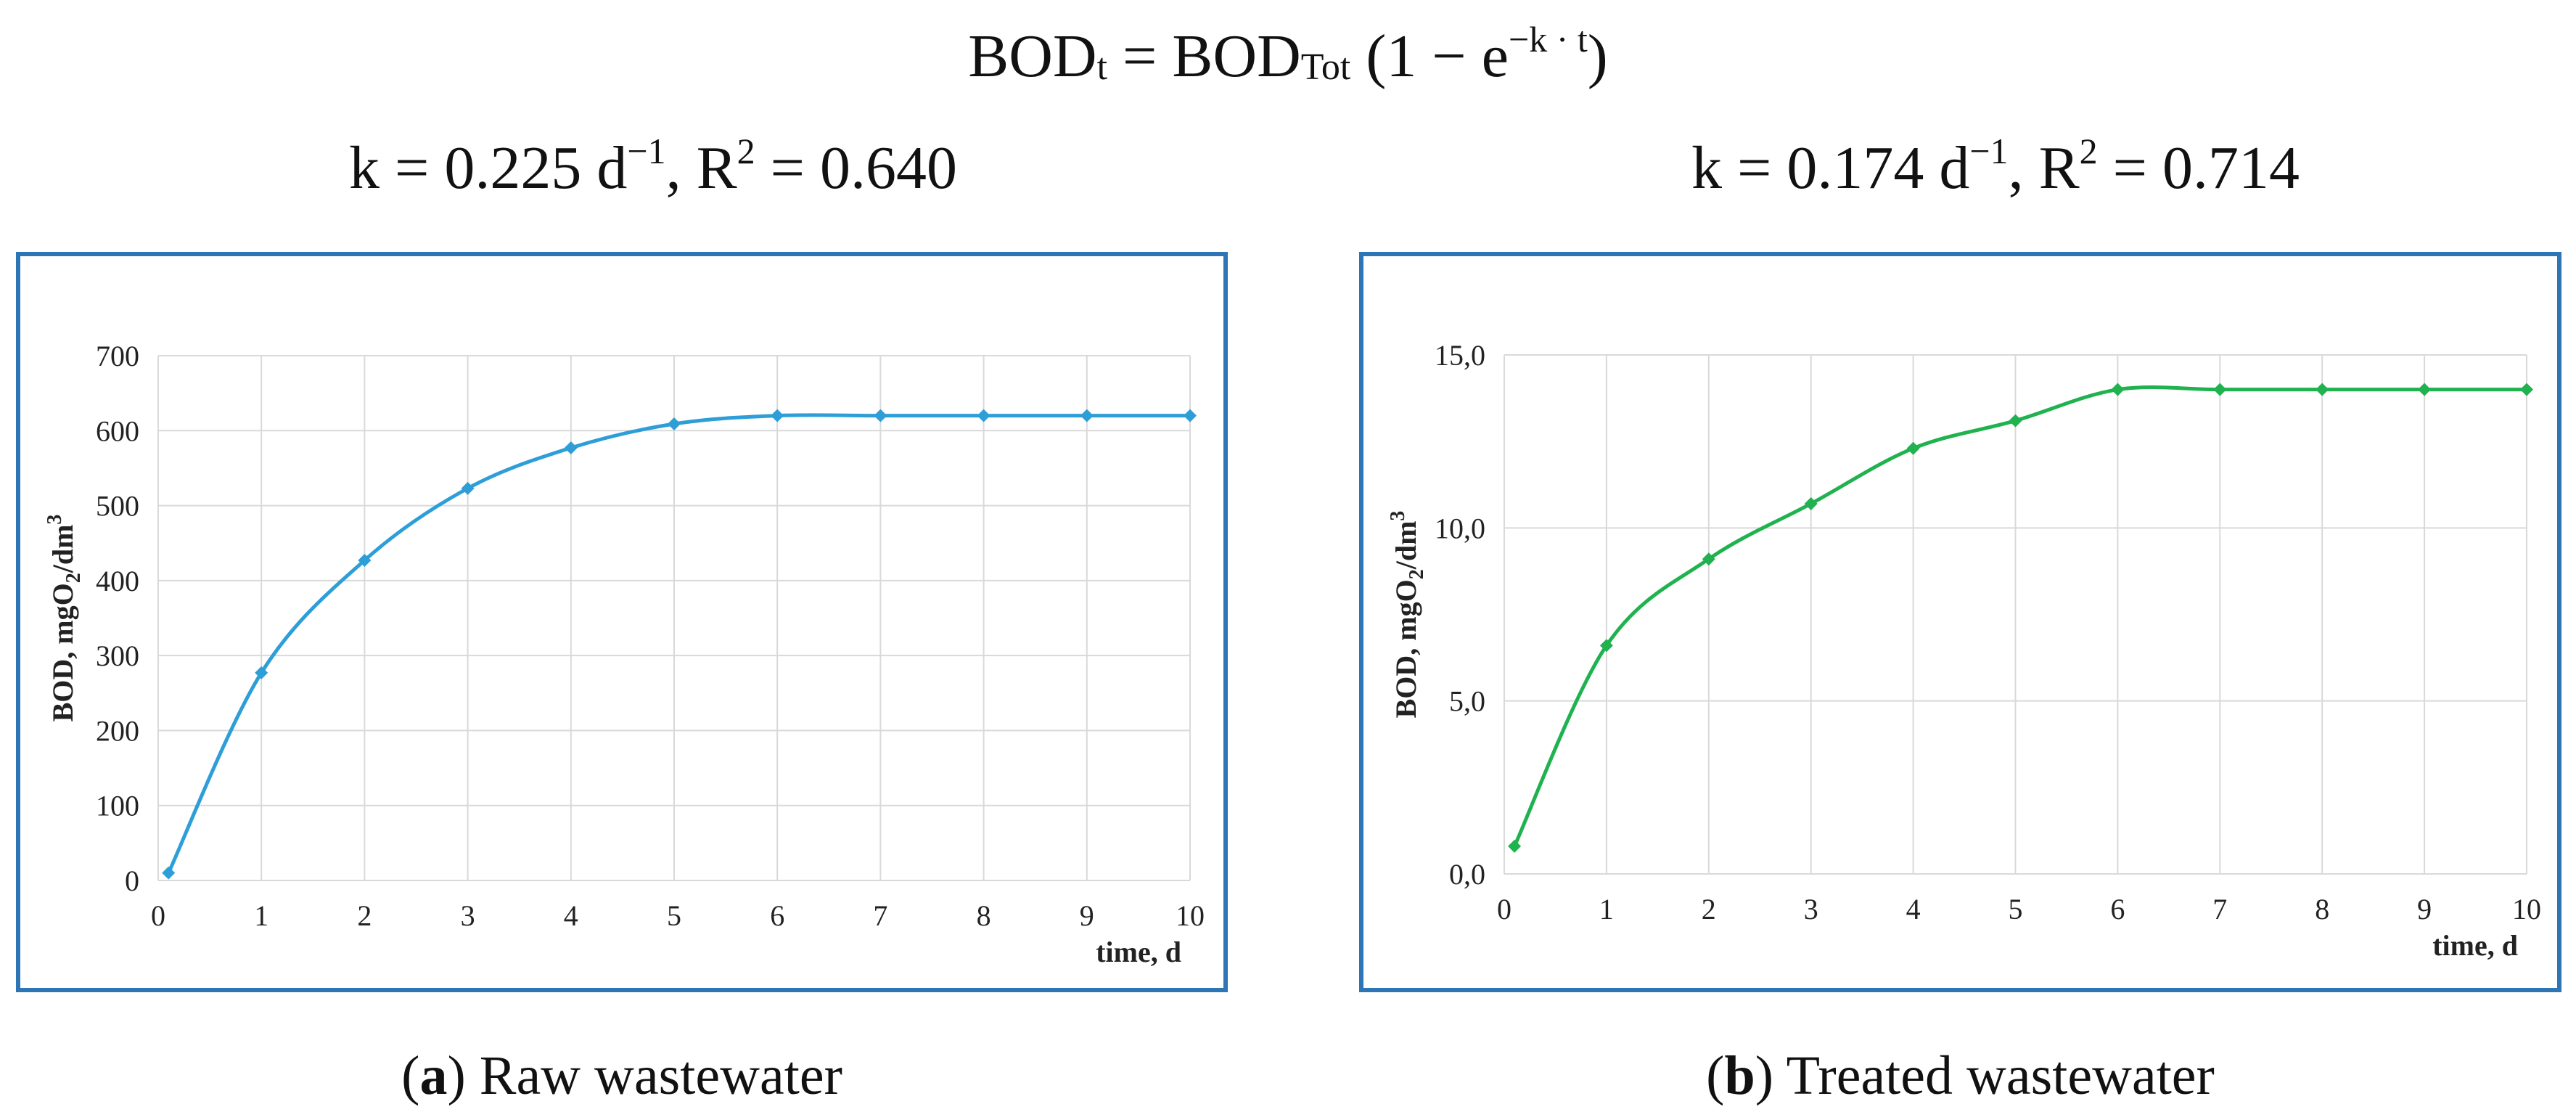  I want to click on formula-exponent: −k · t, so click(1548, 39).